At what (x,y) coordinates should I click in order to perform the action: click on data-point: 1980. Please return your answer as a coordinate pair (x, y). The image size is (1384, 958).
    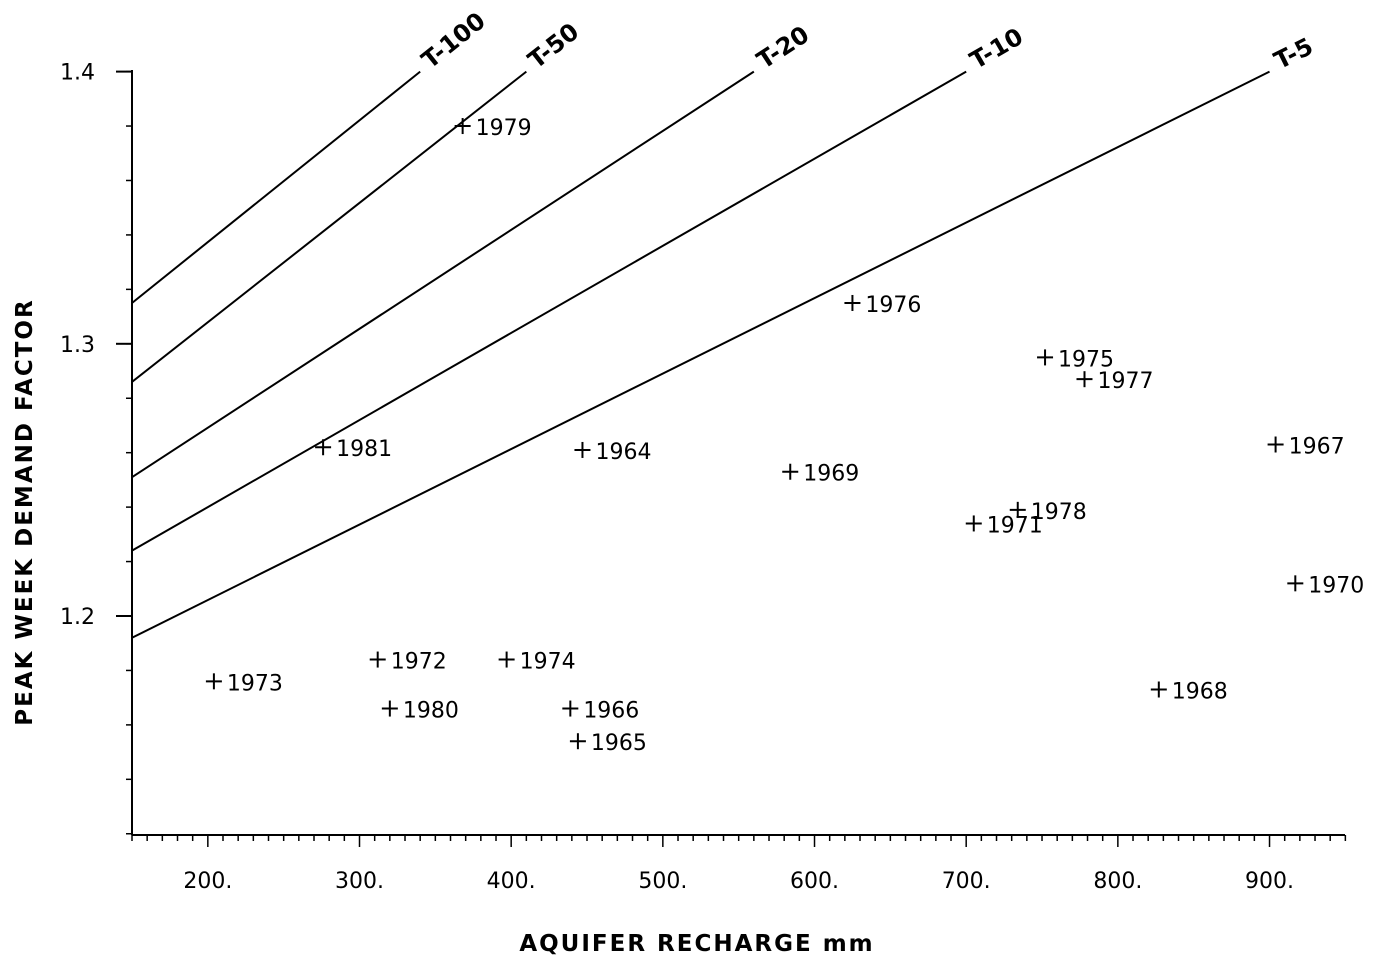
    Looking at the image, I should click on (420, 711).